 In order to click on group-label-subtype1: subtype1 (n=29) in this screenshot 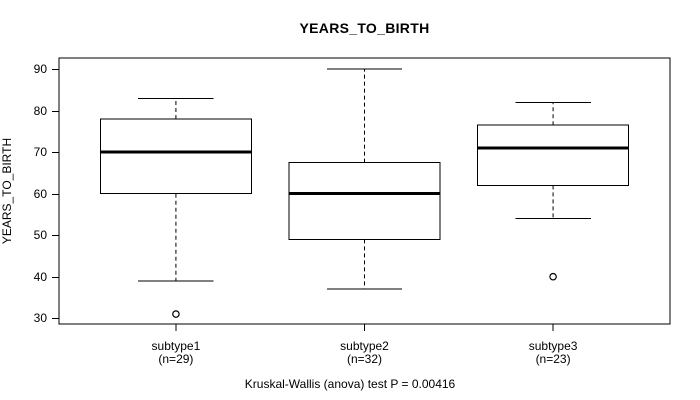, I will do `click(176, 353)`.